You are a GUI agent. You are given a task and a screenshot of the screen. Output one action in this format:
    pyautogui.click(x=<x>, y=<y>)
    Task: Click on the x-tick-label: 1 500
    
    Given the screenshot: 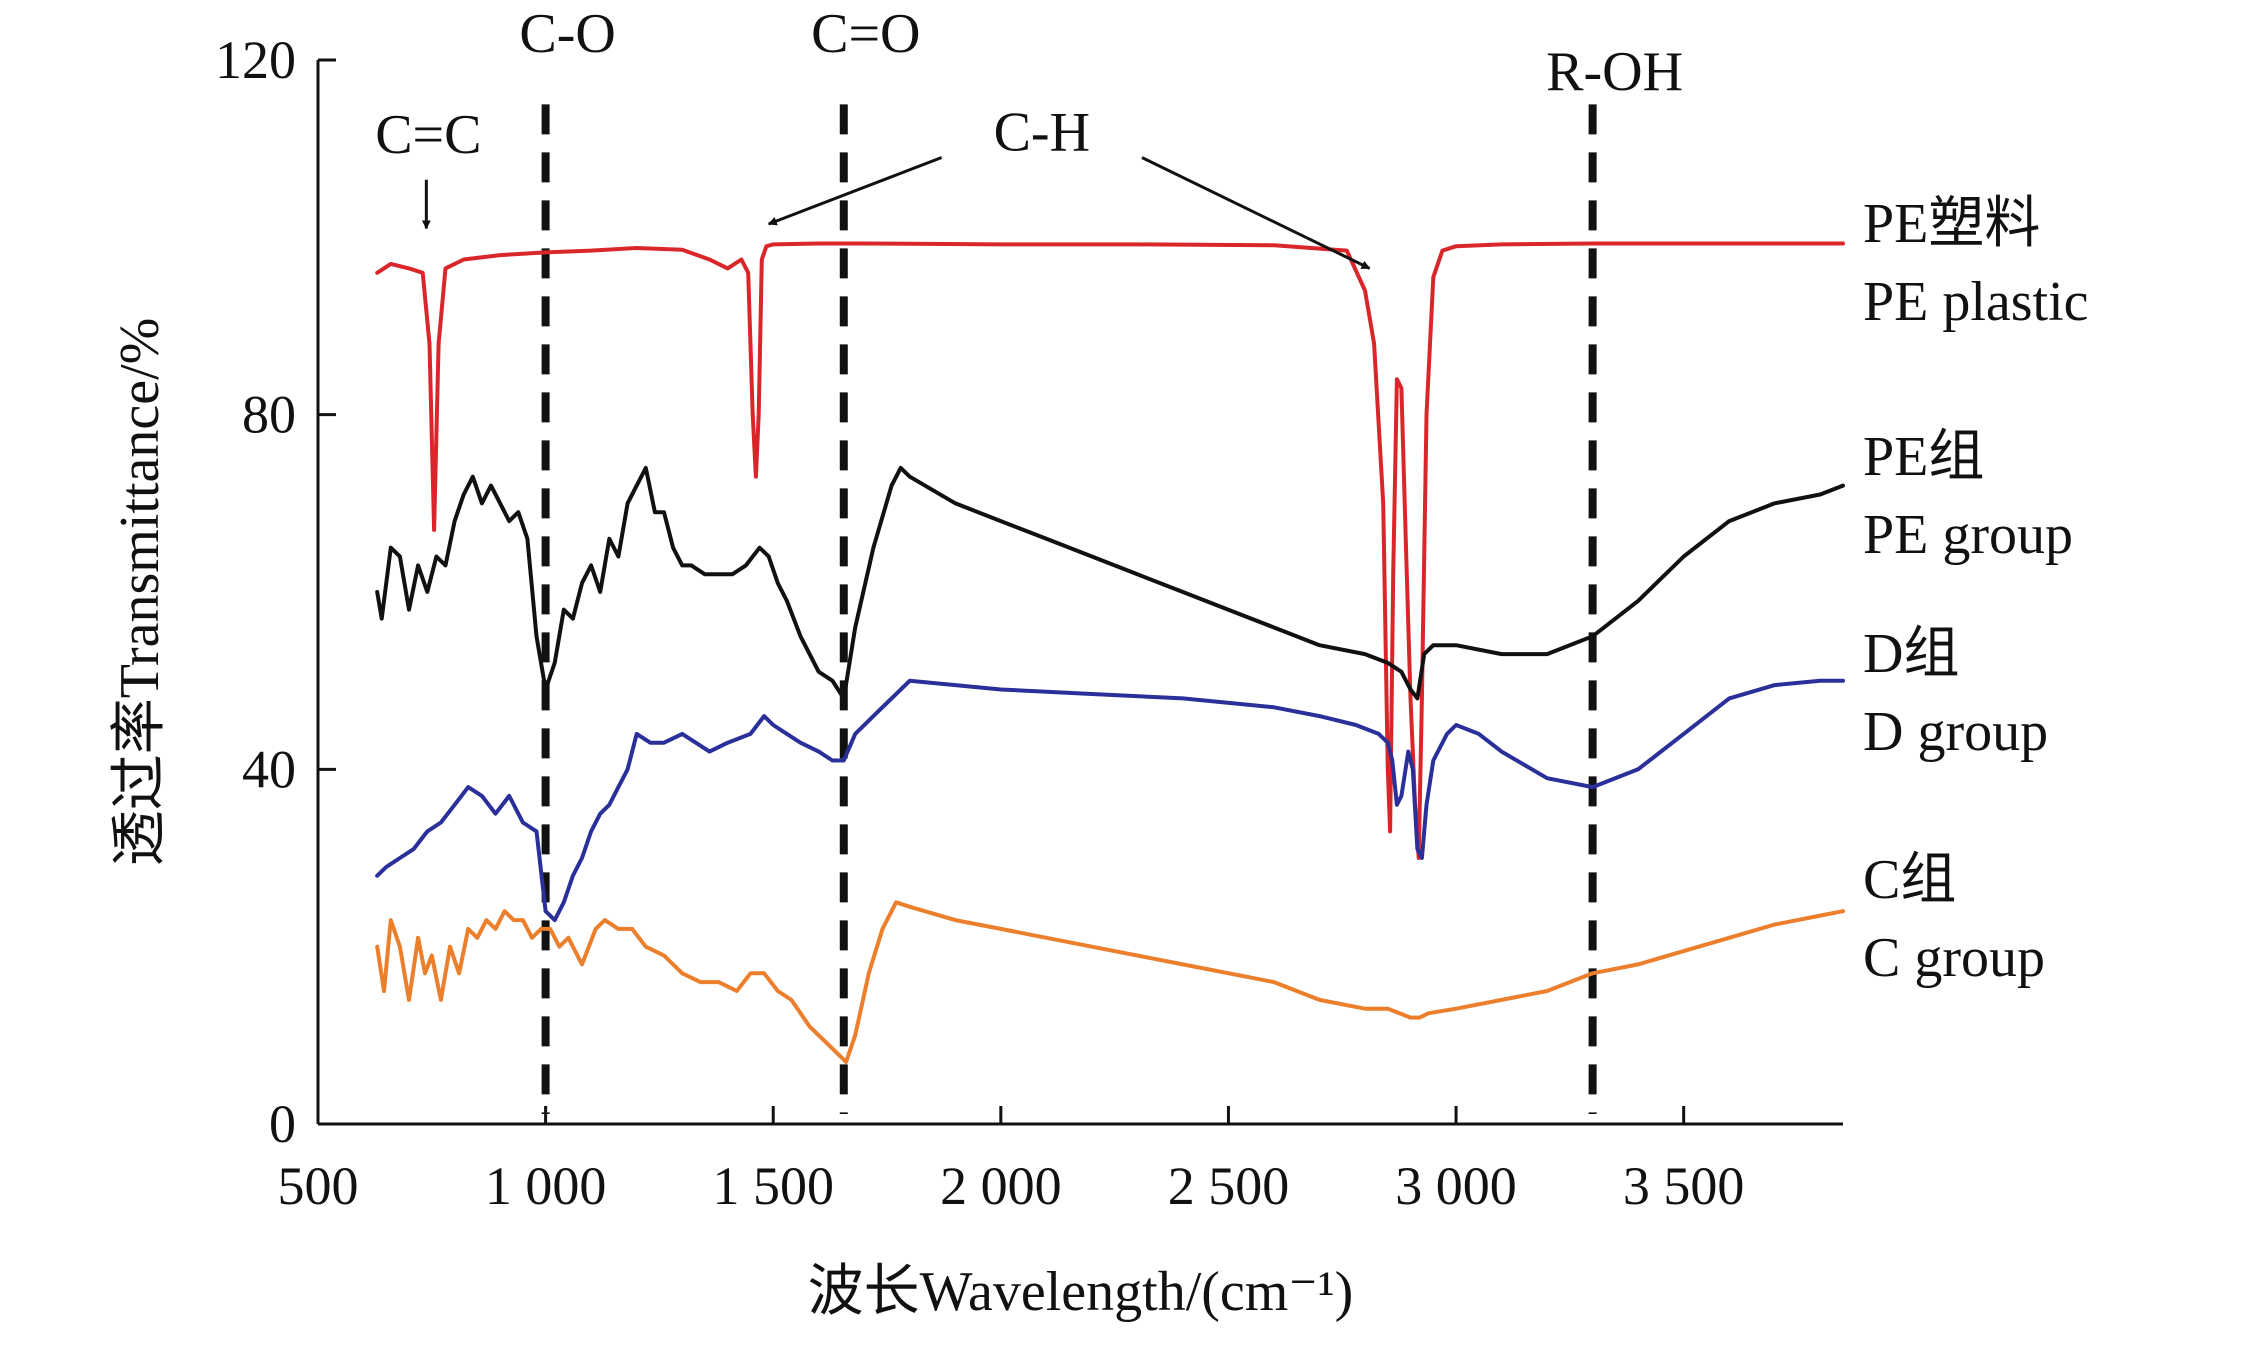 What is the action you would take?
    pyautogui.click(x=773, y=1186)
    